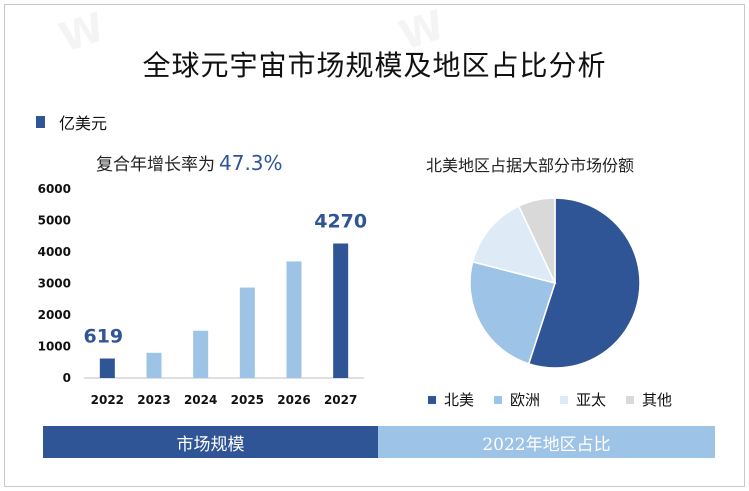 The image size is (749, 491). Describe the element at coordinates (83, 123) in the screenshot. I see `unit-legend-label: 亿美元` at that location.